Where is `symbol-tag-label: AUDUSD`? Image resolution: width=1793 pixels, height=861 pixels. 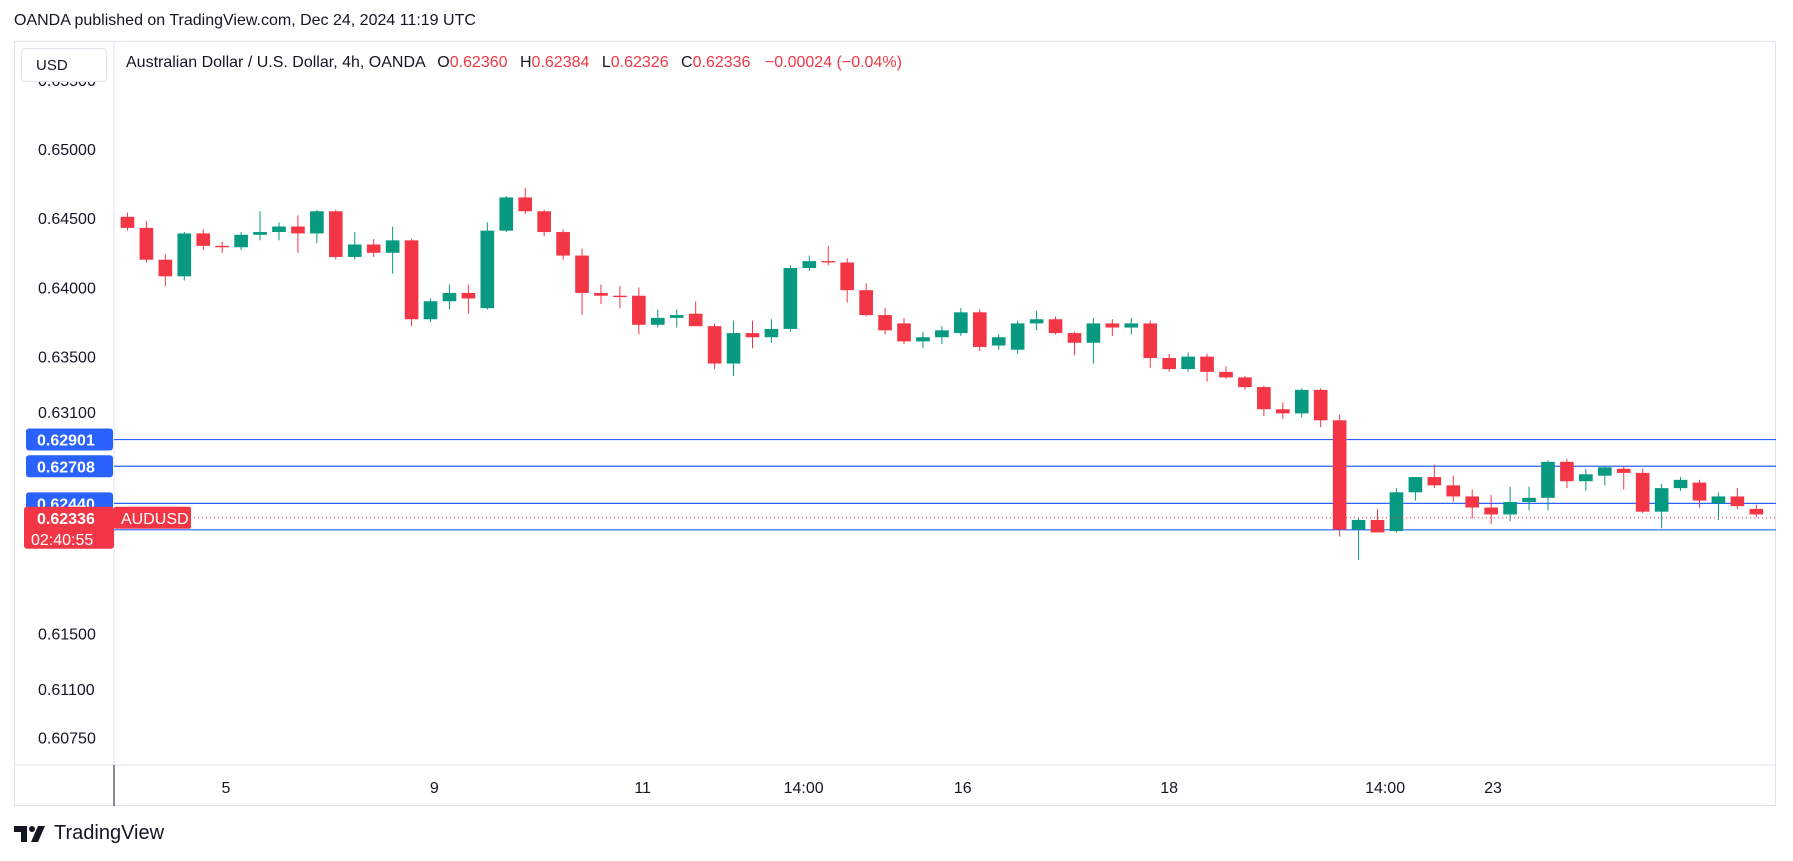
symbol-tag-label: AUDUSD is located at coordinates (155, 519).